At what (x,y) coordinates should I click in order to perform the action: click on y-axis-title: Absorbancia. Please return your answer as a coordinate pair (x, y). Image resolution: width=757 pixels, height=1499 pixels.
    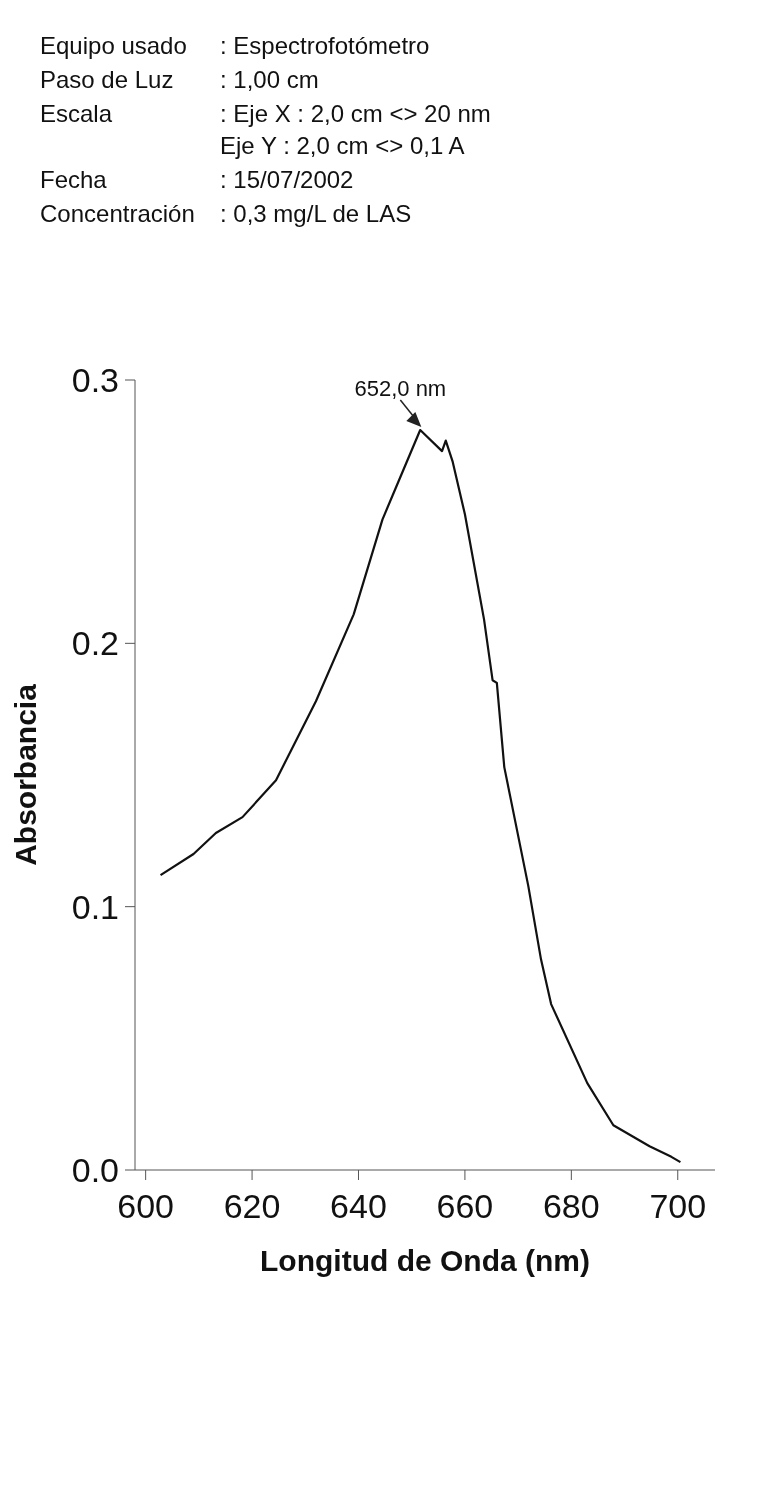
    Looking at the image, I should click on (25, 774).